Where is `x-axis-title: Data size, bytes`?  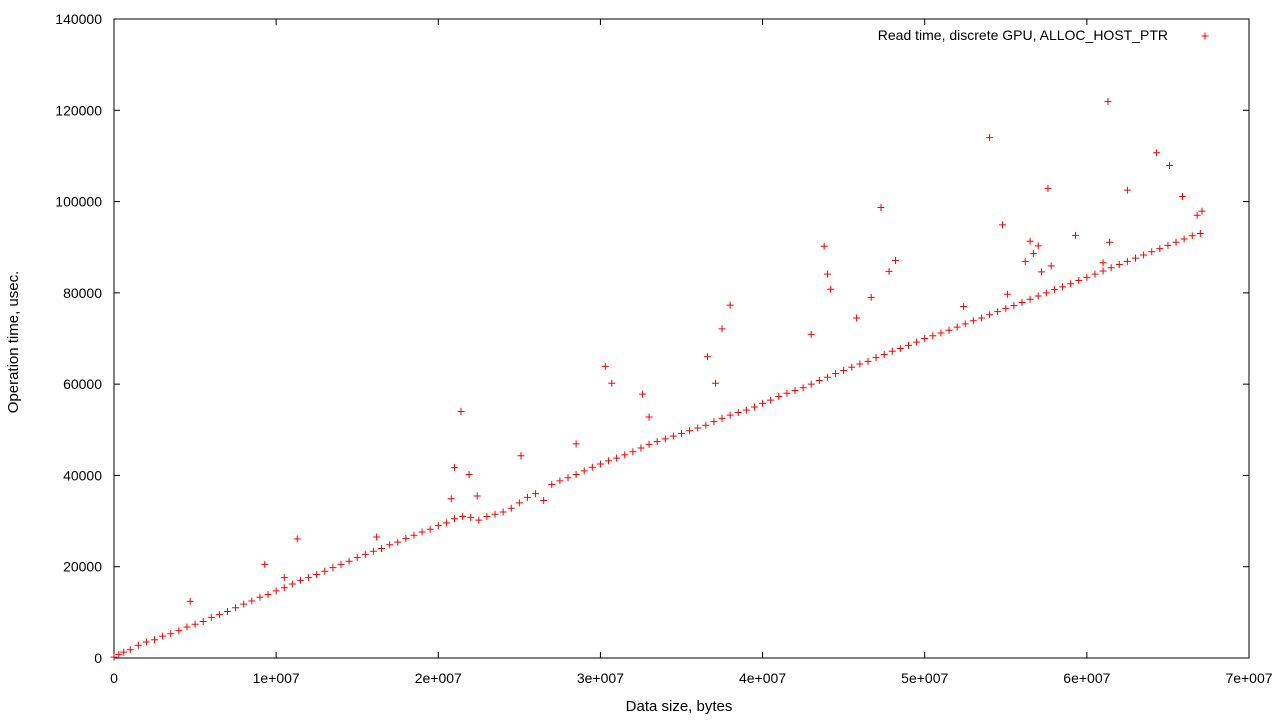
x-axis-title: Data size, bytes is located at coordinates (679, 706).